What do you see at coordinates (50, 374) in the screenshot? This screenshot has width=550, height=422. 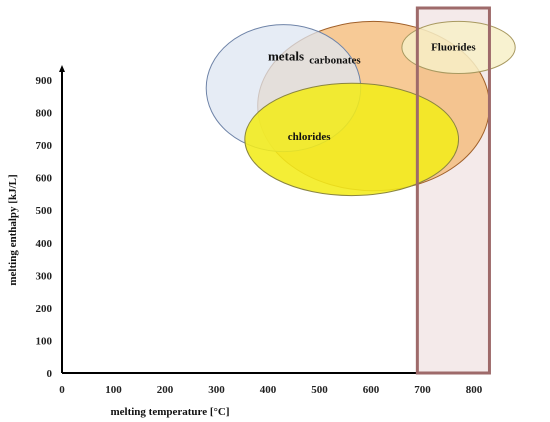 I see `y-tick-label: 0` at bounding box center [50, 374].